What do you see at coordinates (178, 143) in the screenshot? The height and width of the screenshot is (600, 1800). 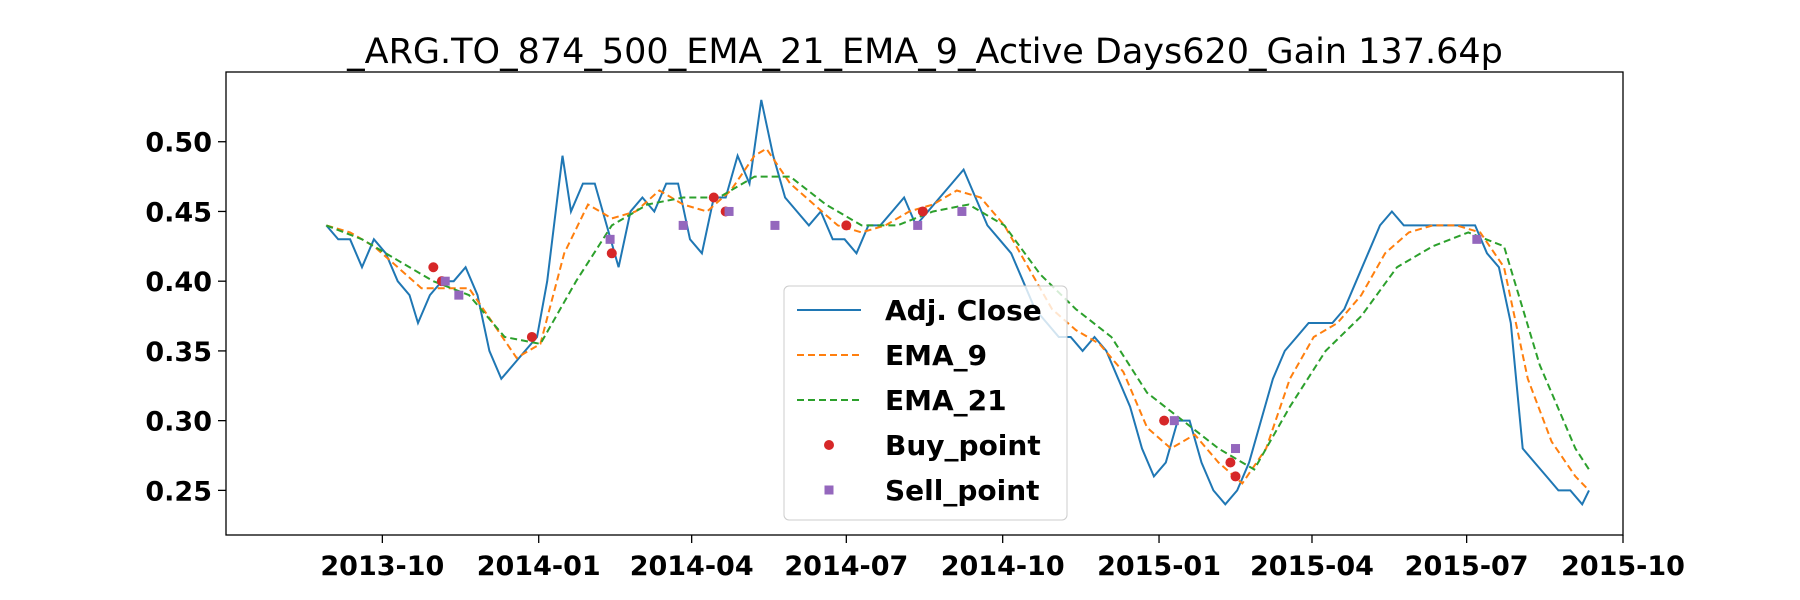 I see `y-tick-label: 0.50` at bounding box center [178, 143].